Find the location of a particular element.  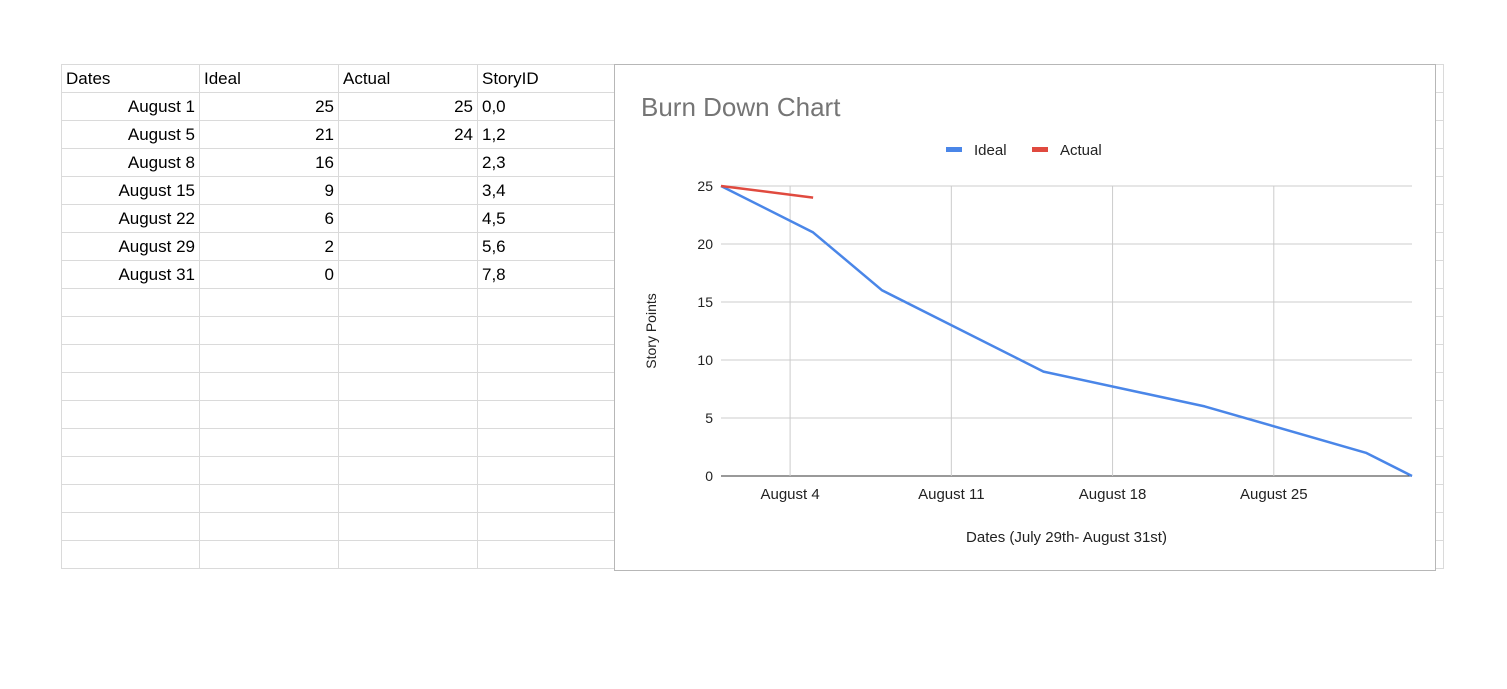

header-cell: Ideal is located at coordinates (269, 78).